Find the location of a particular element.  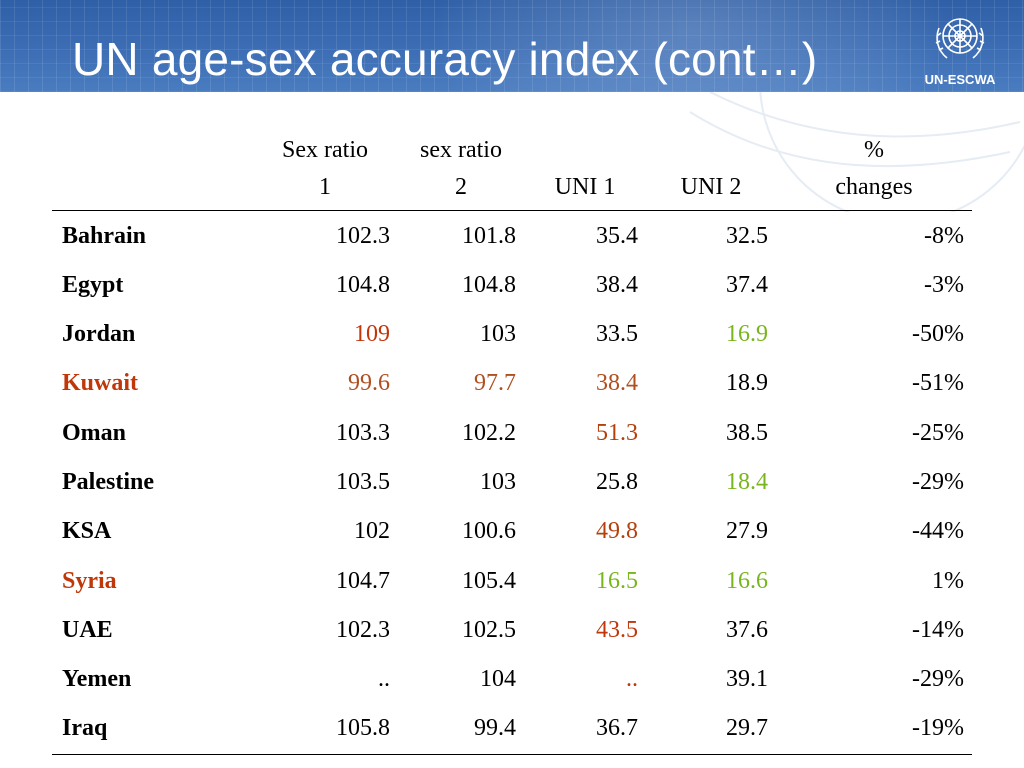

uni-2-cell: 18.4 is located at coordinates (747, 482).